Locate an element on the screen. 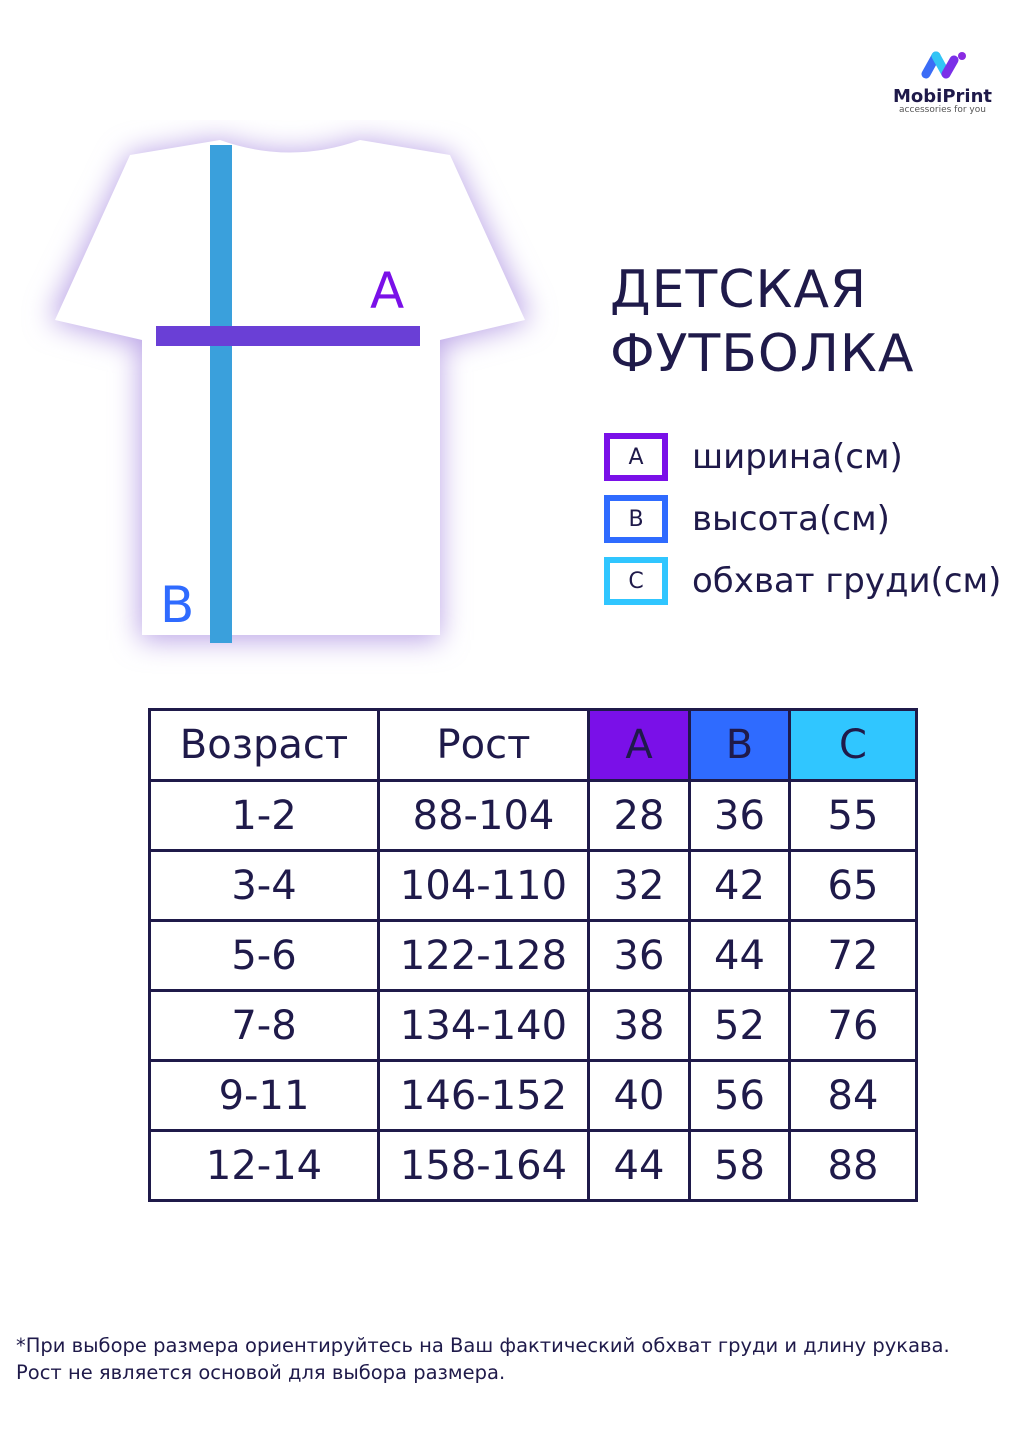 The height and width of the screenshot is (1440, 1035). table-cell: 9-11 is located at coordinates (264, 1095).